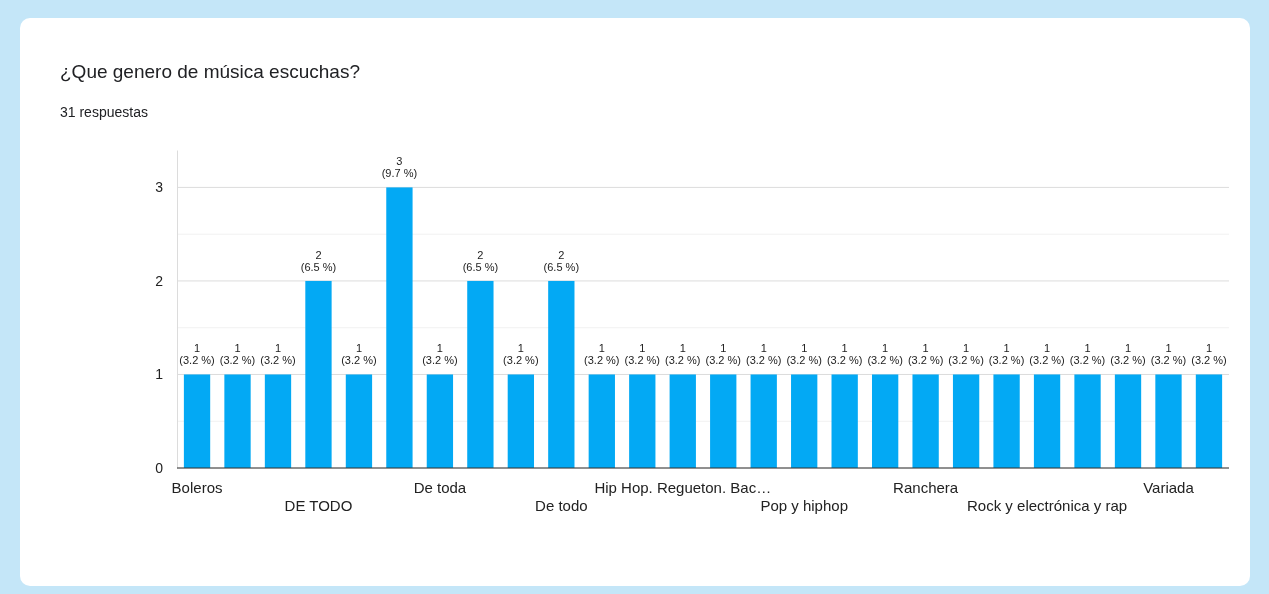 The image size is (1269, 594). I want to click on y-tick-label: 0, so click(159, 467).